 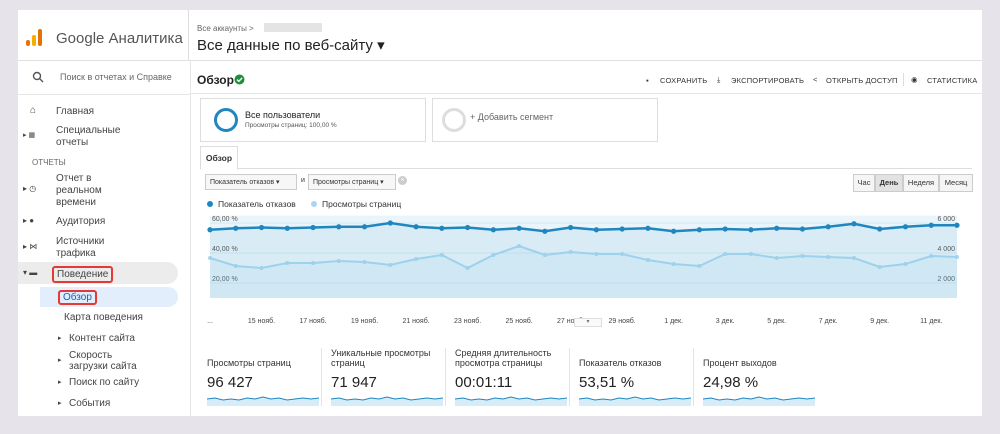 What do you see at coordinates (569, 377) in the screenshot?
I see `scorecard-divider` at bounding box center [569, 377].